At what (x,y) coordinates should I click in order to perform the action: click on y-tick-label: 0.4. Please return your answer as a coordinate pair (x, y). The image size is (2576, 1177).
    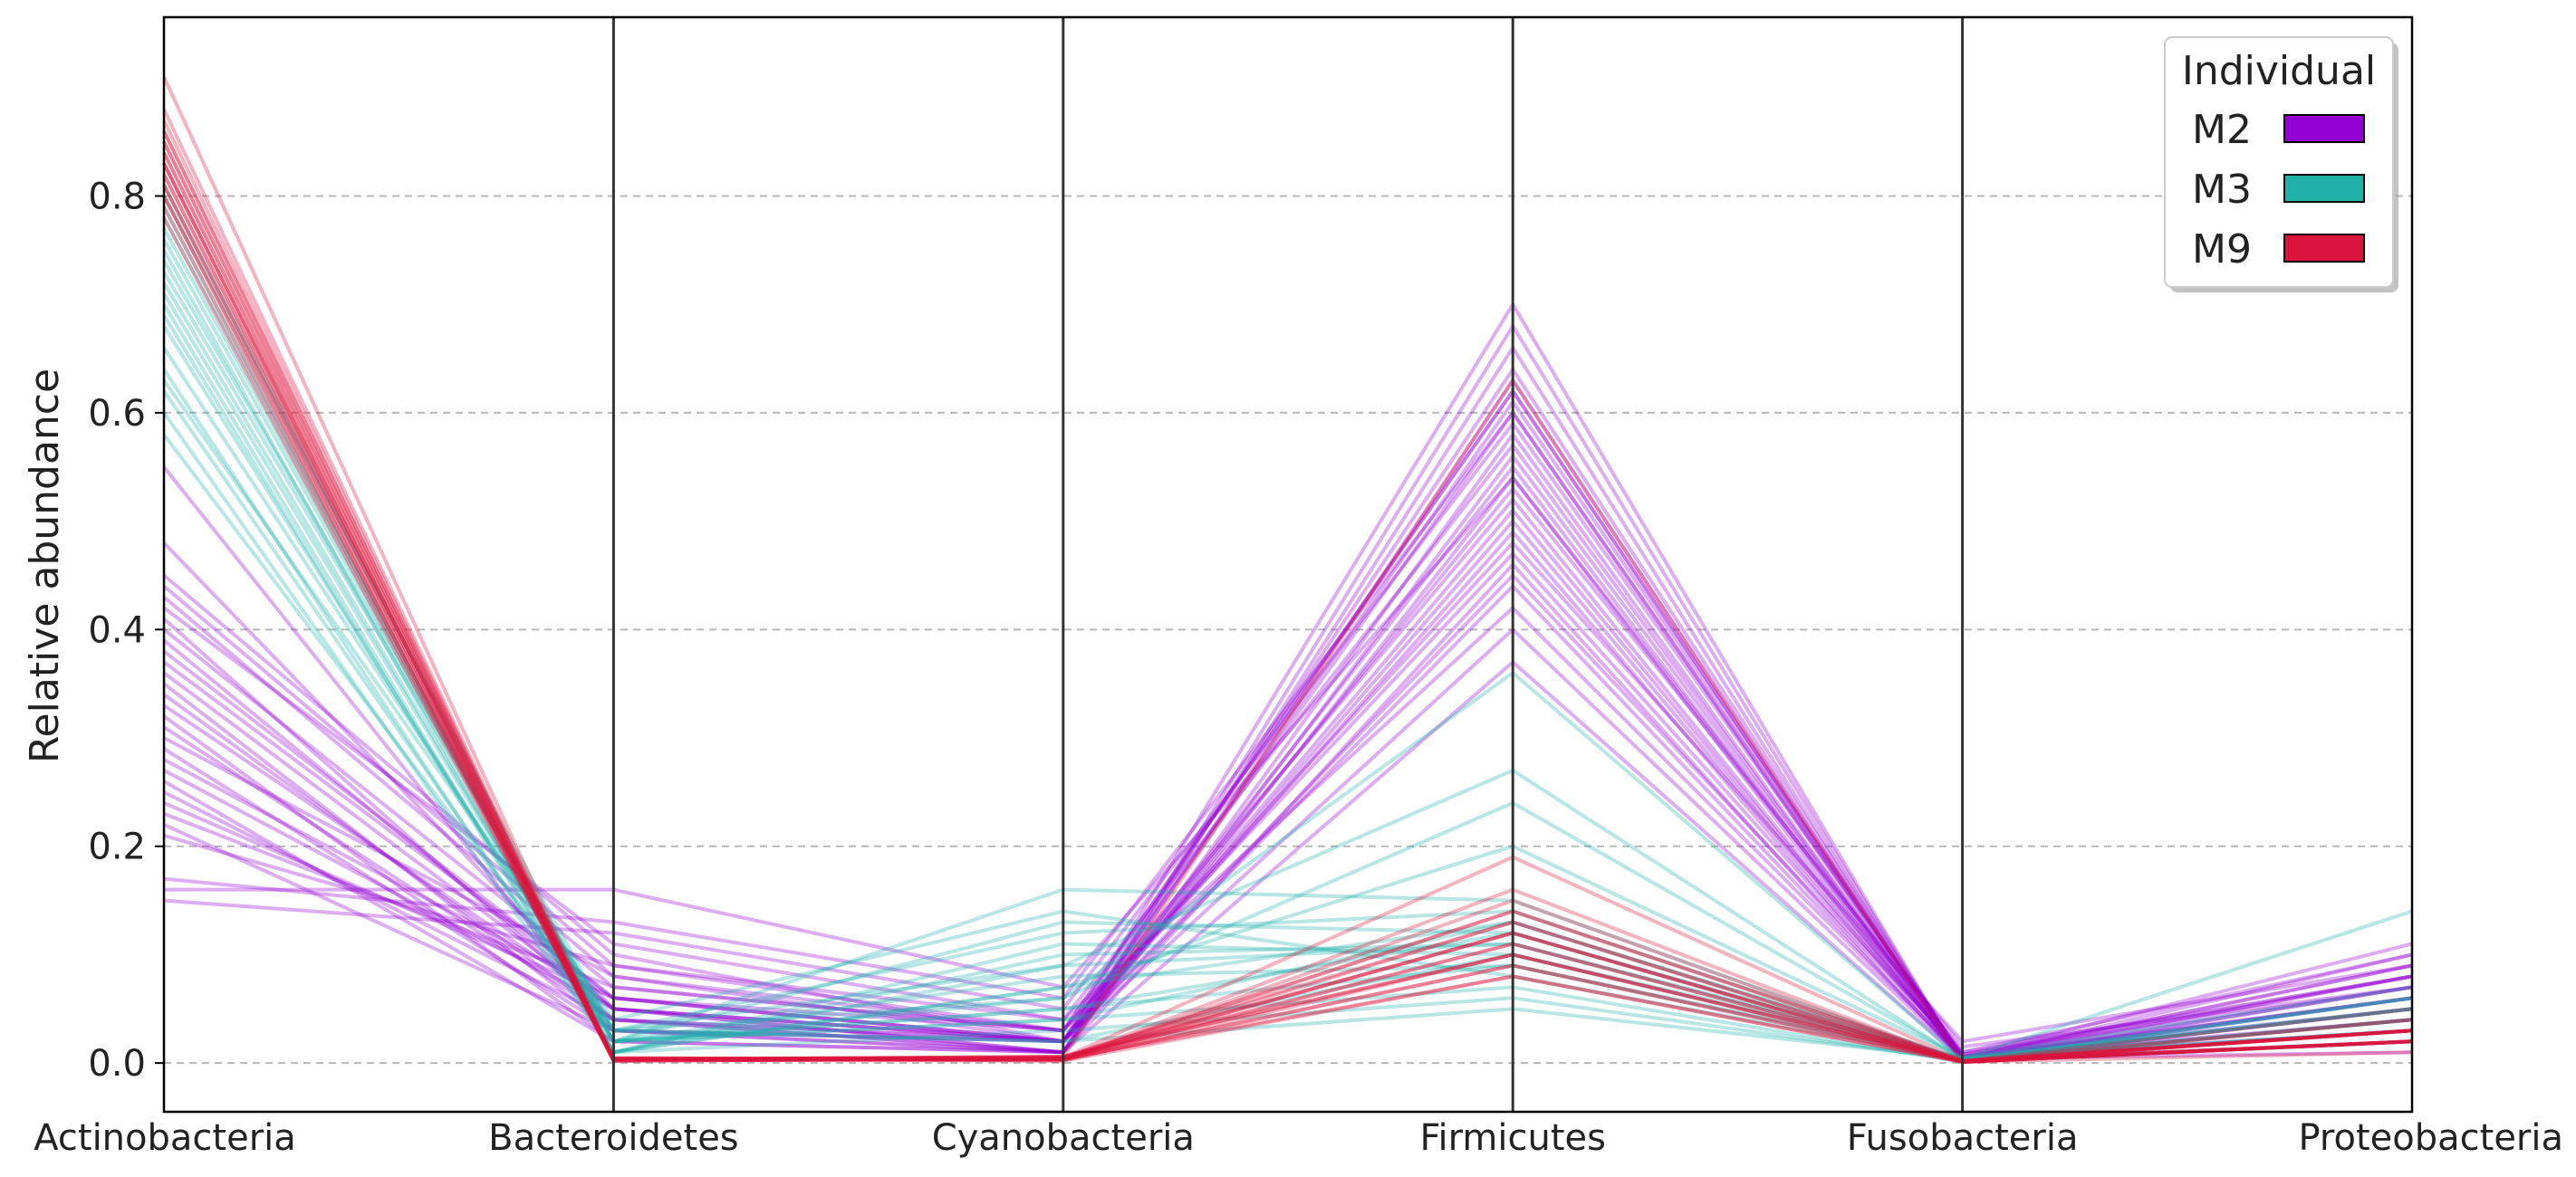
    Looking at the image, I should click on (117, 630).